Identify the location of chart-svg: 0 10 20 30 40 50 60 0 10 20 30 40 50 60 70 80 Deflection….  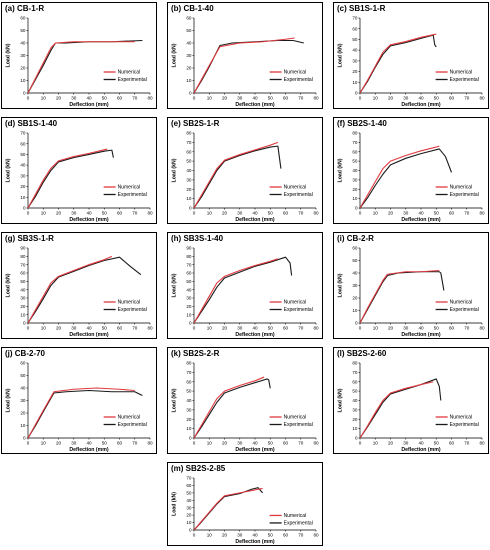
(245, 55).